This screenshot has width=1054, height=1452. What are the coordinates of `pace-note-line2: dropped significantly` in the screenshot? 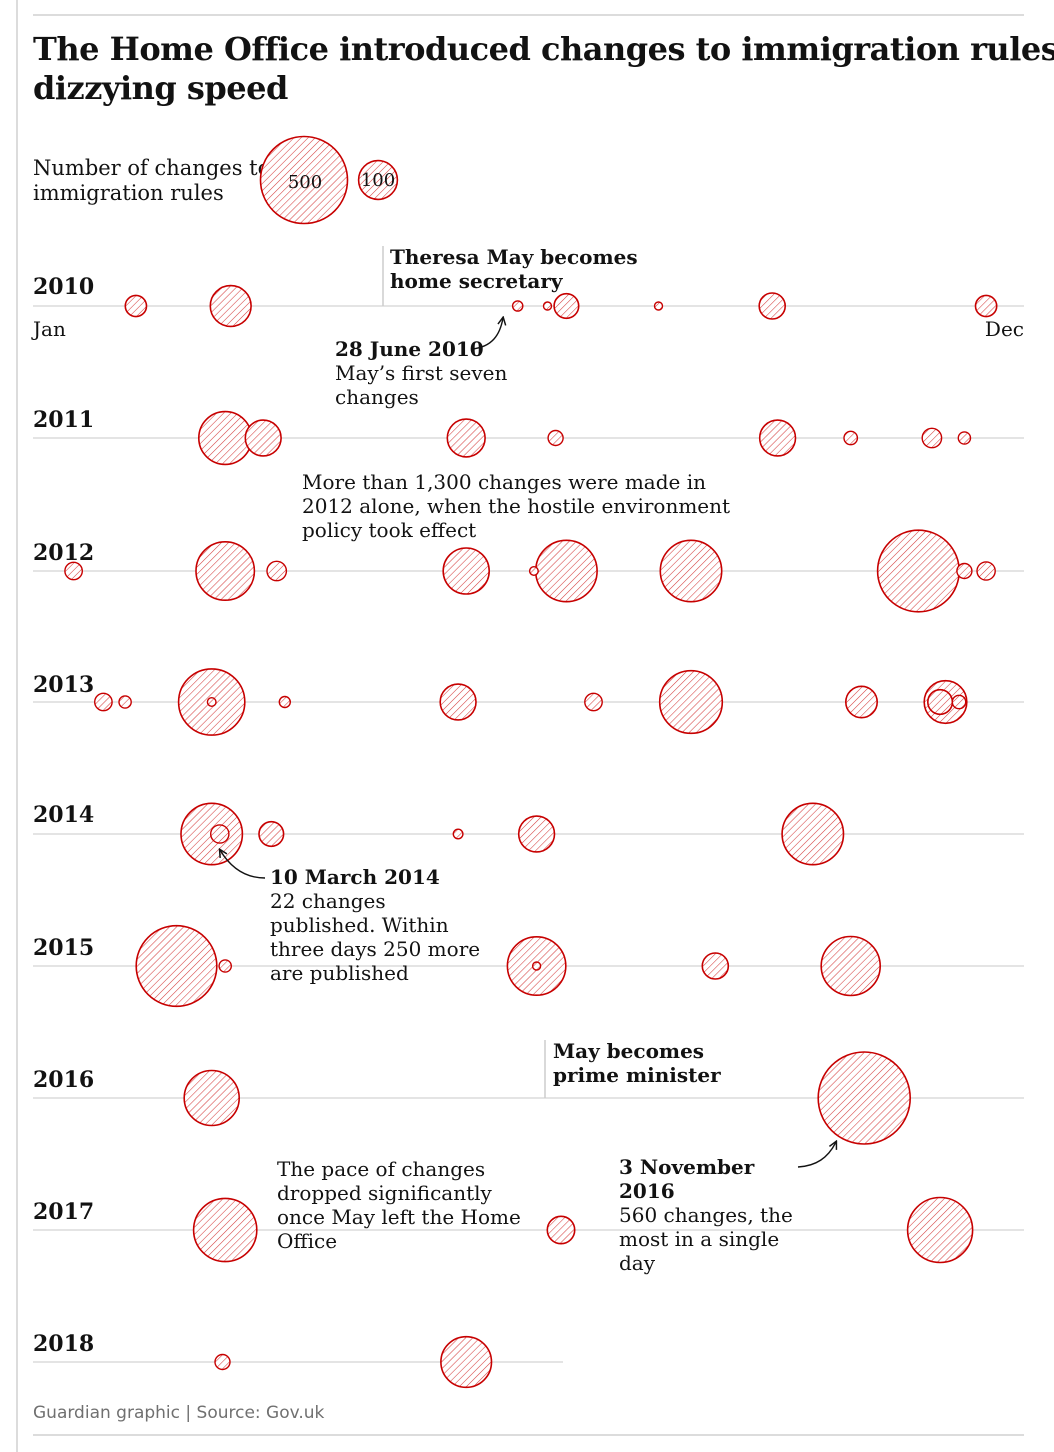 It's located at (385, 1193).